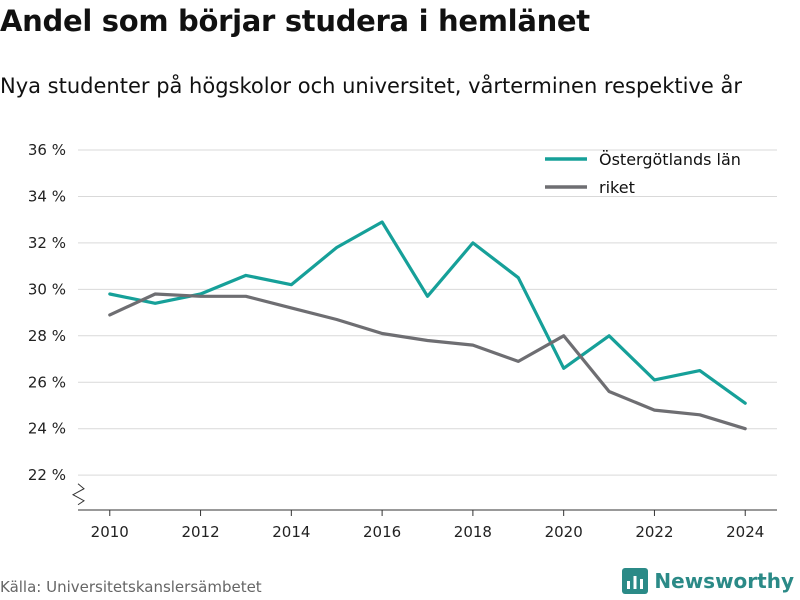 This screenshot has height=600, width=800. I want to click on newsworthy-logo-icon, so click(635, 581).